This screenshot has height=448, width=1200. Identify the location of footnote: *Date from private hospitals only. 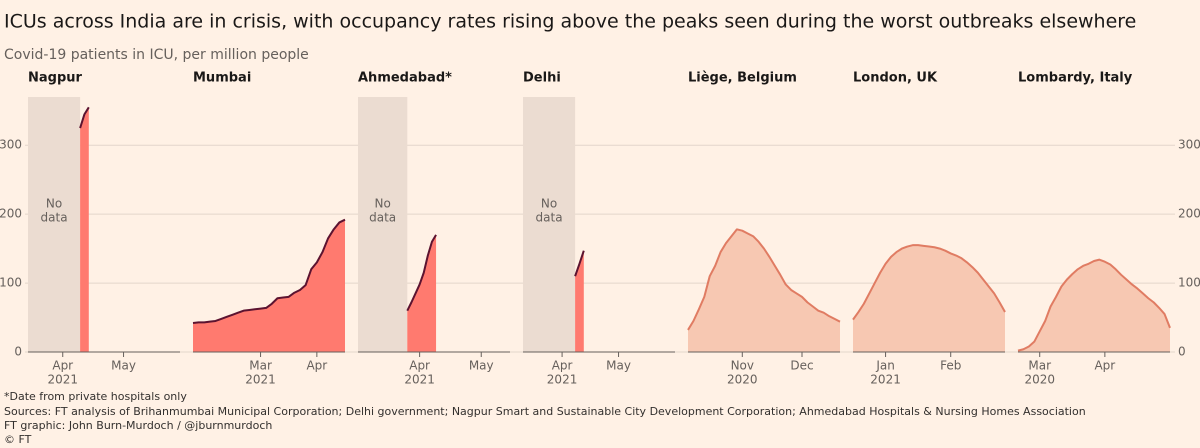
(95, 396).